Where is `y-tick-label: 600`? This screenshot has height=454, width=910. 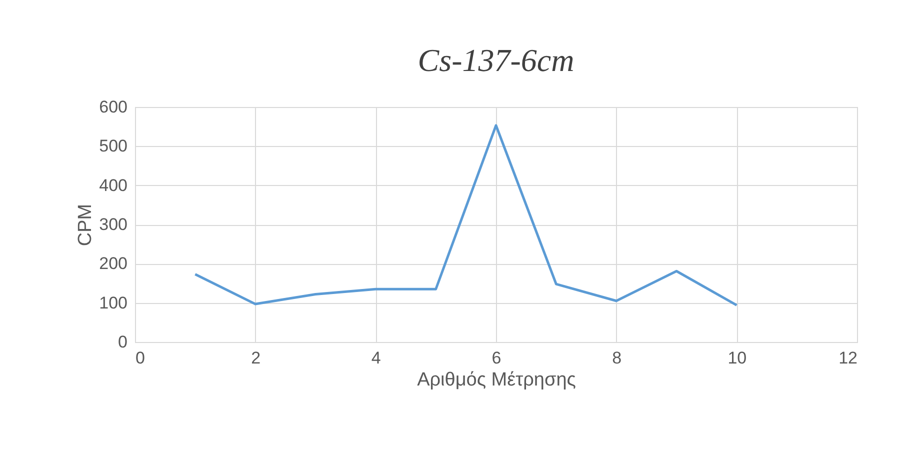
y-tick-label: 600 is located at coordinates (113, 107).